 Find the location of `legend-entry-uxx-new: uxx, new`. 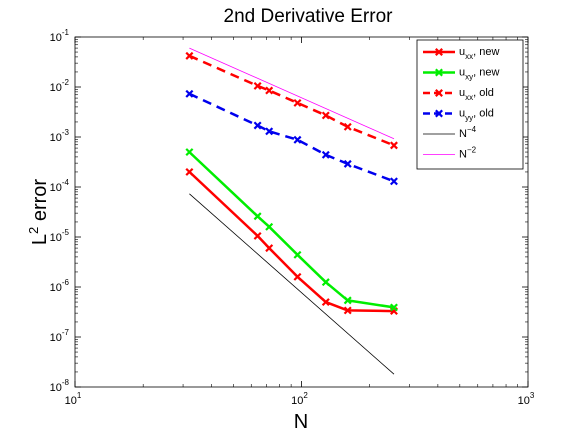

legend-entry-uxx-new: uxx, new is located at coordinates (461, 53).